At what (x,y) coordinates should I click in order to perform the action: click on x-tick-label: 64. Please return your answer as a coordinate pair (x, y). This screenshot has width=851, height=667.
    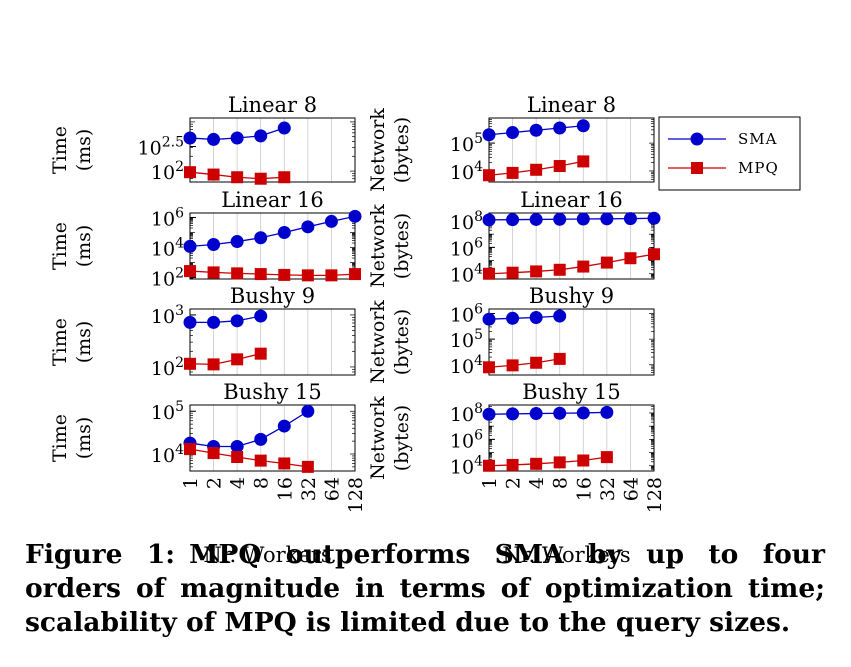
    Looking at the image, I should click on (332, 489).